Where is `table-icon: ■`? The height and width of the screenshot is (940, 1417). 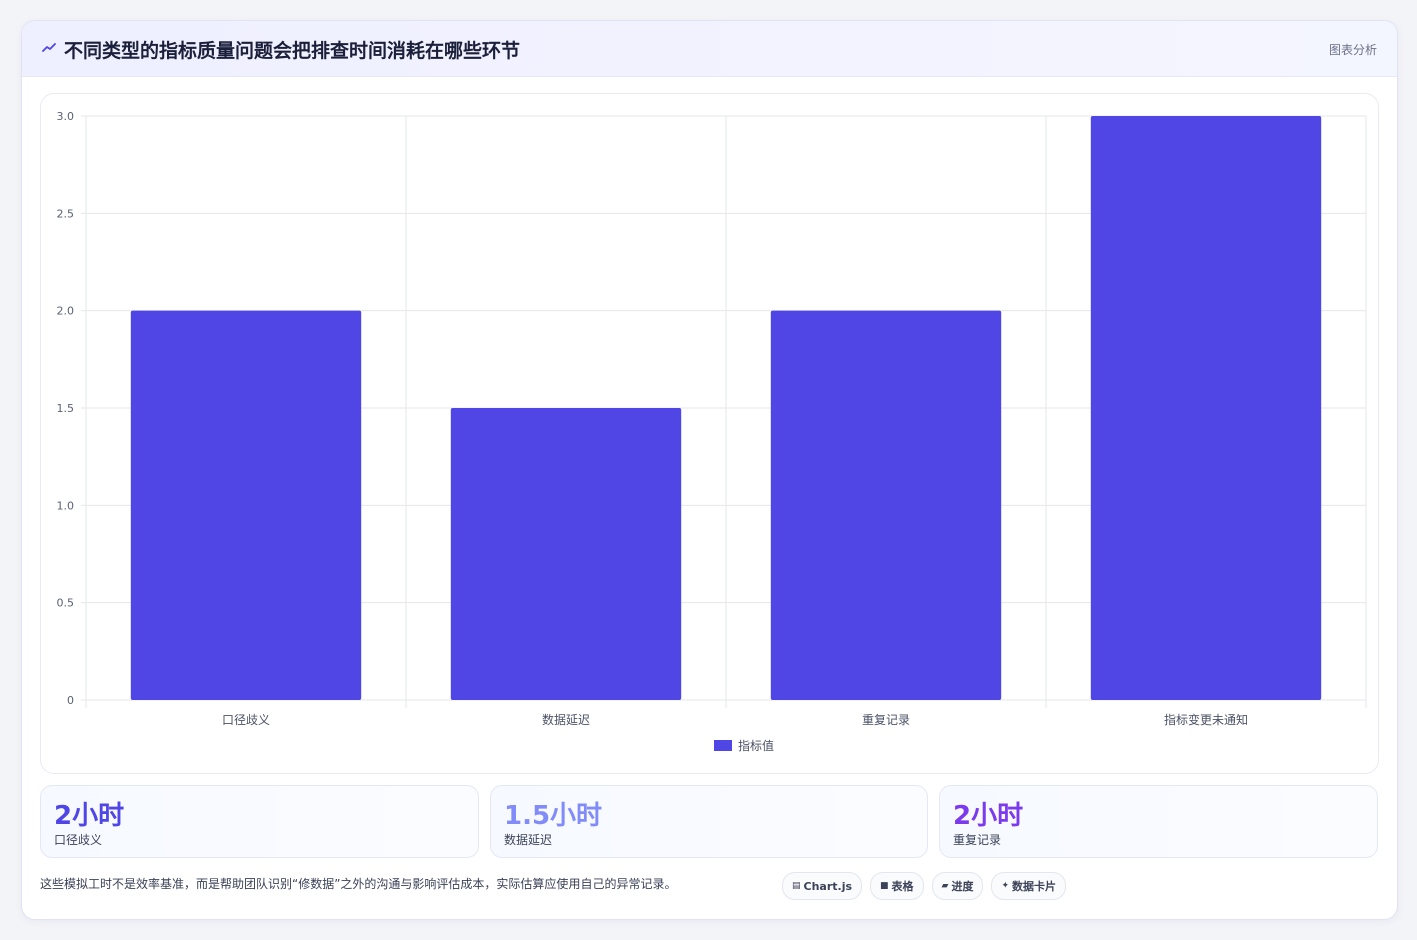
table-icon: ■ is located at coordinates (884, 886).